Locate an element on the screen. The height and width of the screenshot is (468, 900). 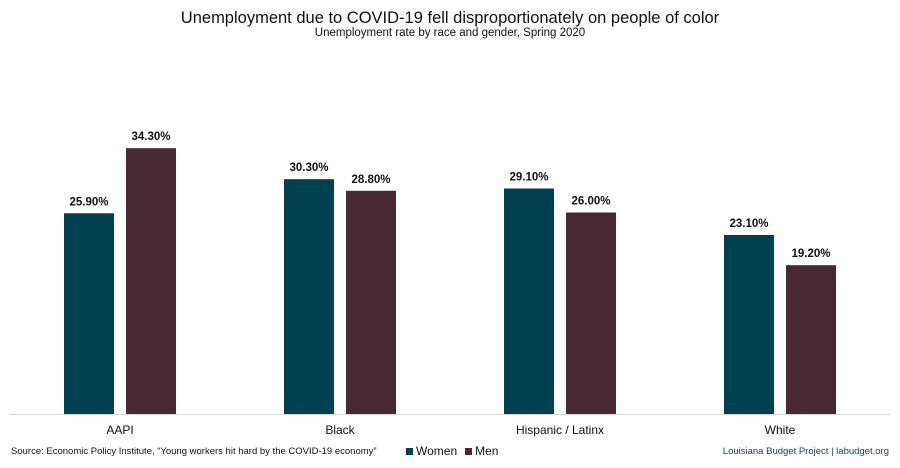
data-label-aapi-men: 34.30% is located at coordinates (150, 137).